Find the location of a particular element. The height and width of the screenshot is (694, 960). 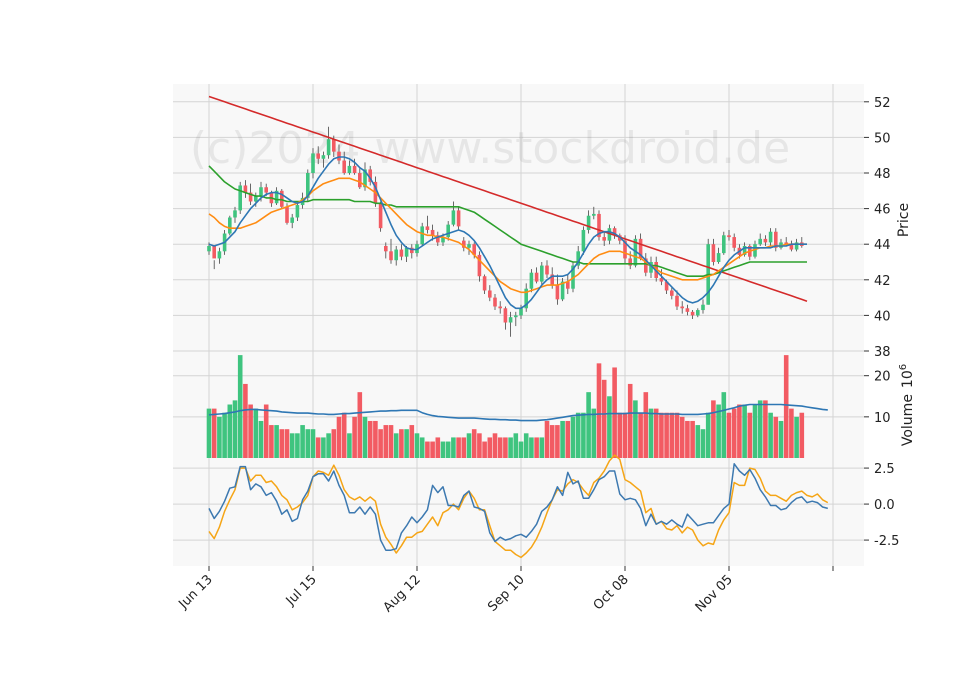

sma-fast-line is located at coordinates (507, 233).